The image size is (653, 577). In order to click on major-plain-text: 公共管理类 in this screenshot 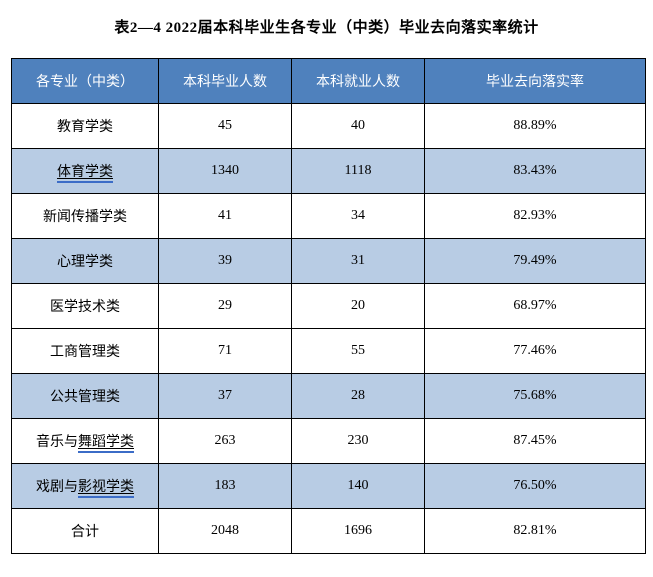, I will do `click(85, 397)`.